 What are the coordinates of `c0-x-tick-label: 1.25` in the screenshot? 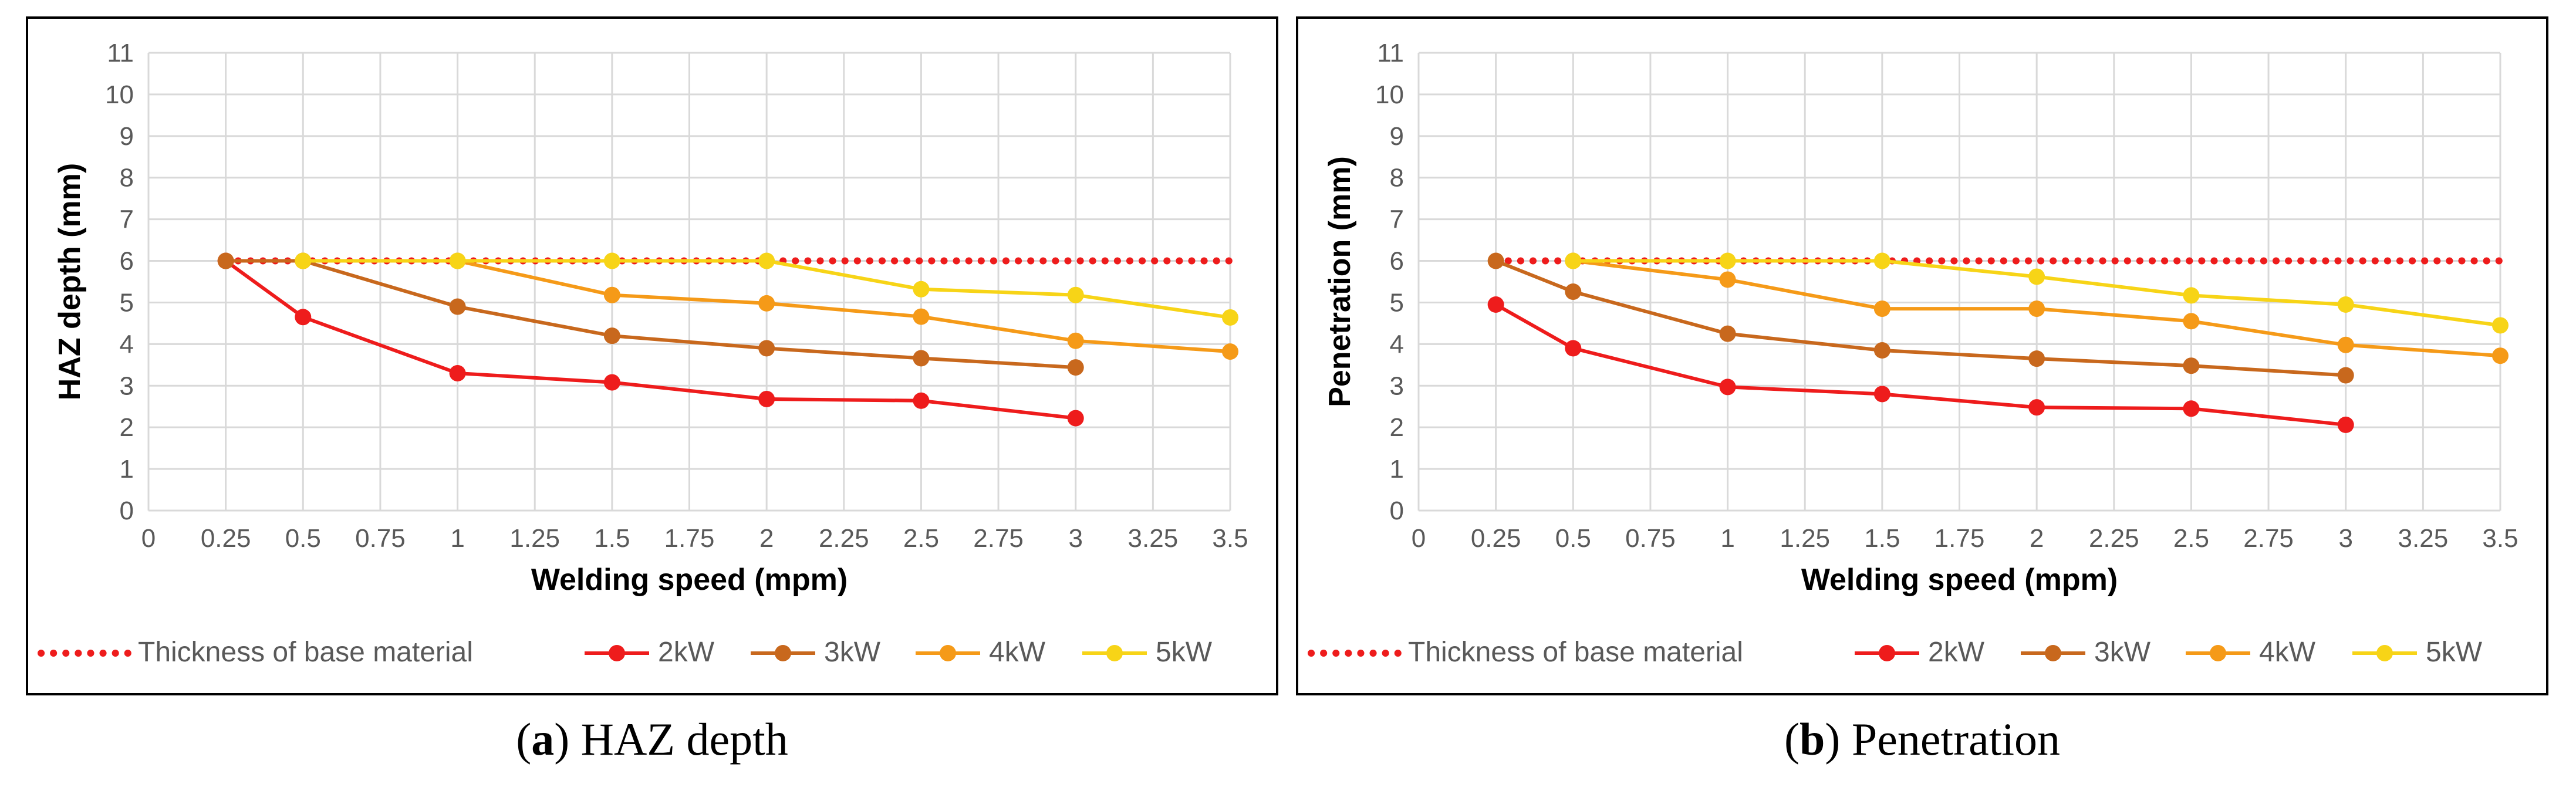 It's located at (534, 538).